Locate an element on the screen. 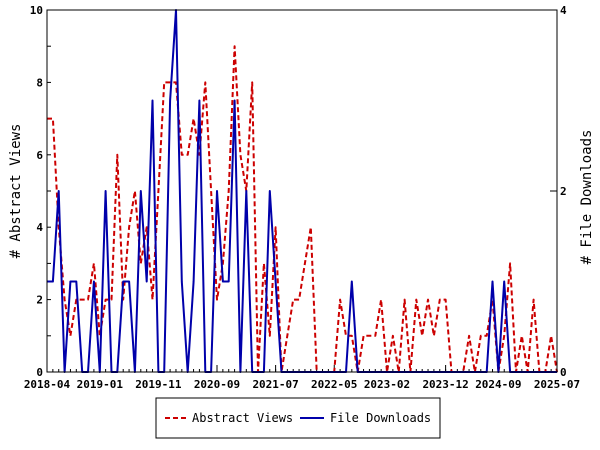 The width and height of the screenshot is (600, 450). legend-box is located at coordinates (298, 418).